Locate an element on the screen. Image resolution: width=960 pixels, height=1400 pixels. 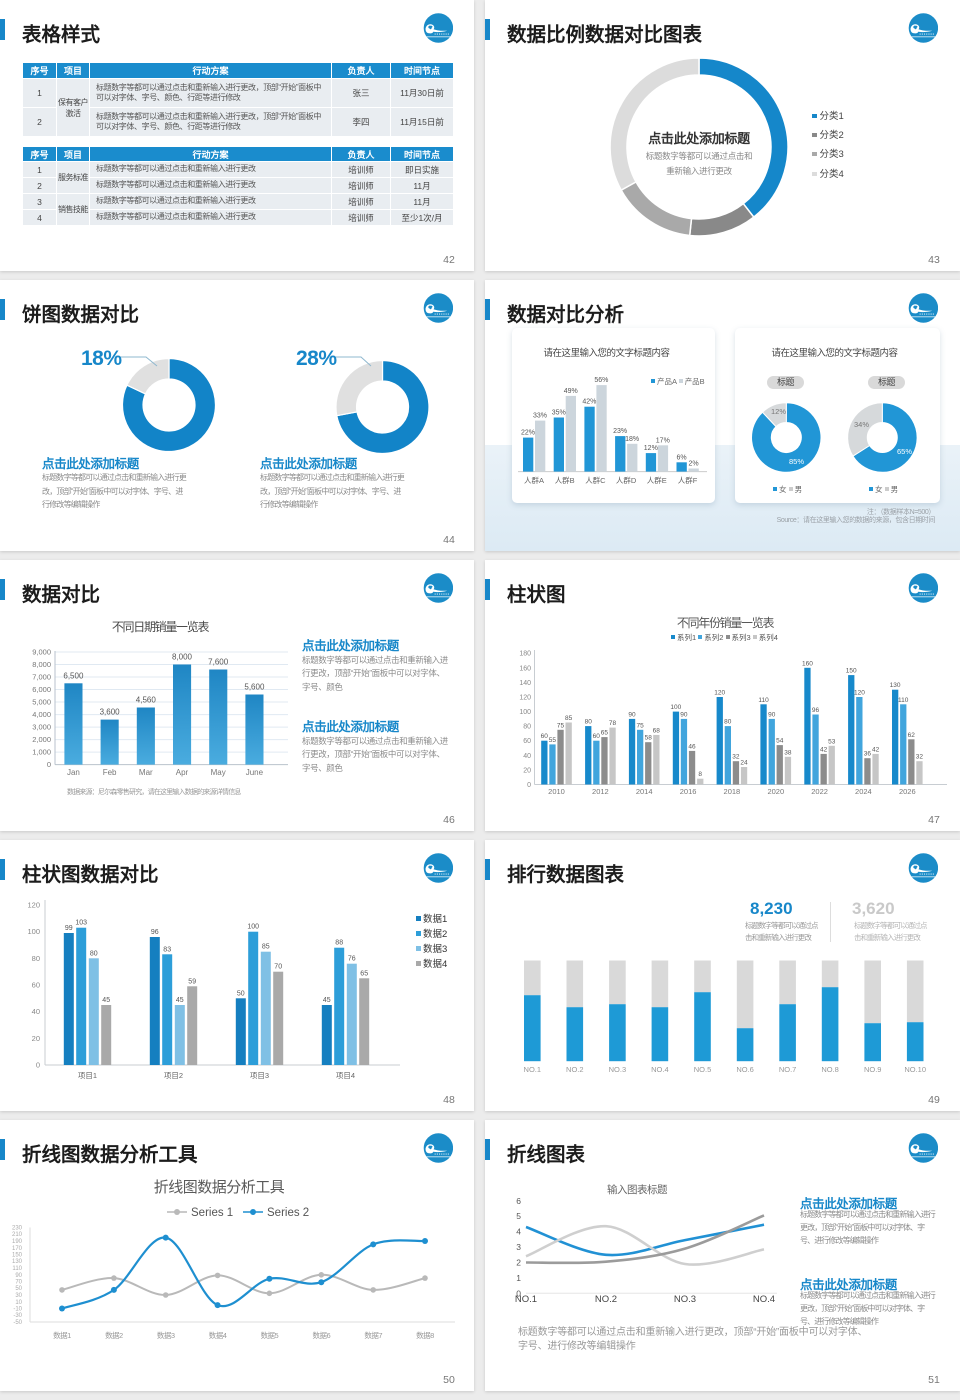
svg-text: 160 is located at coordinates (807, 663).